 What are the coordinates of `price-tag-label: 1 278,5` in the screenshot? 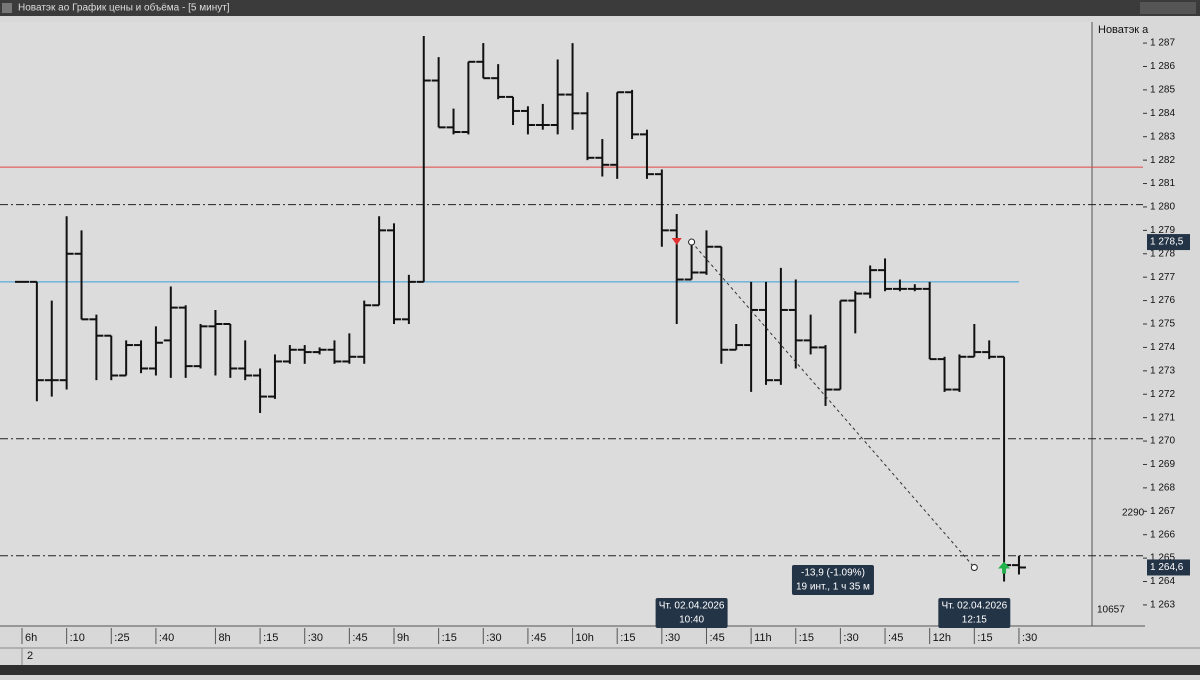 It's located at (1167, 242).